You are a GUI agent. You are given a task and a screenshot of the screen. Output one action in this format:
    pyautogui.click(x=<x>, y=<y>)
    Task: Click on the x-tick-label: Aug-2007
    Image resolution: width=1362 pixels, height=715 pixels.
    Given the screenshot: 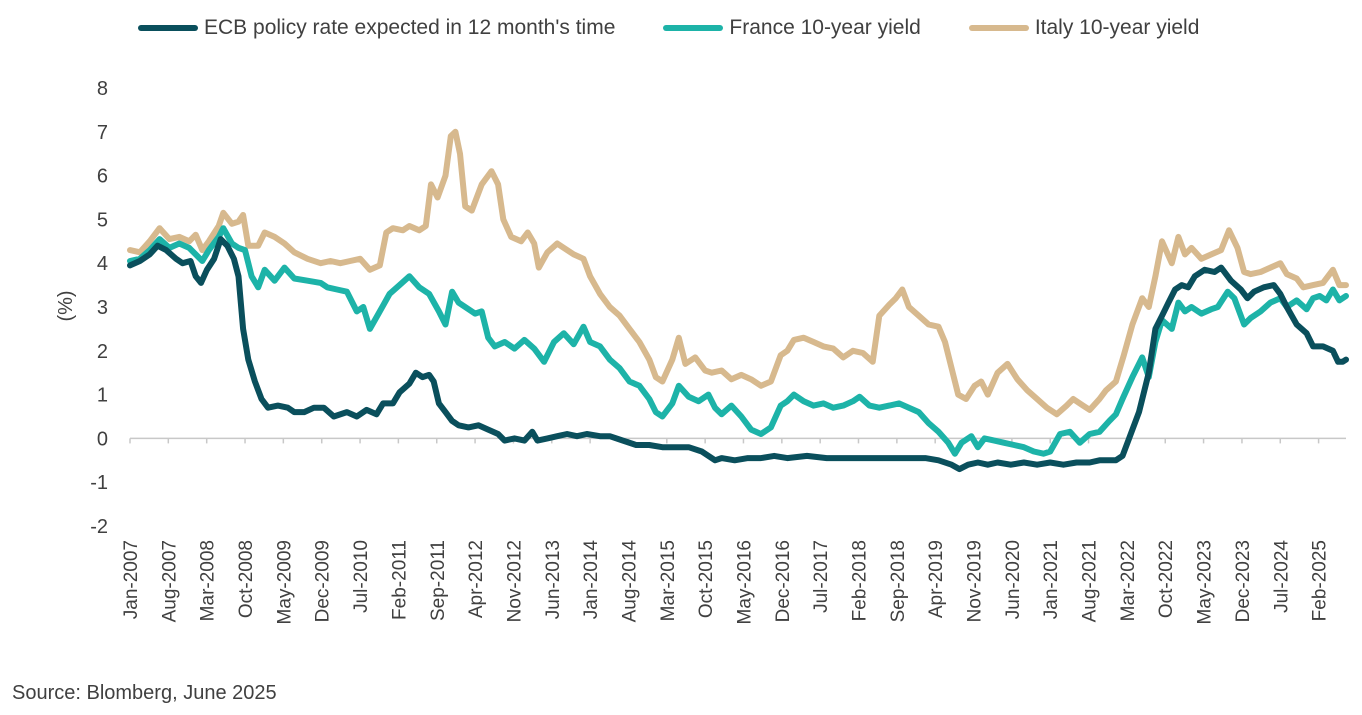 What is the action you would take?
    pyautogui.click(x=169, y=581)
    